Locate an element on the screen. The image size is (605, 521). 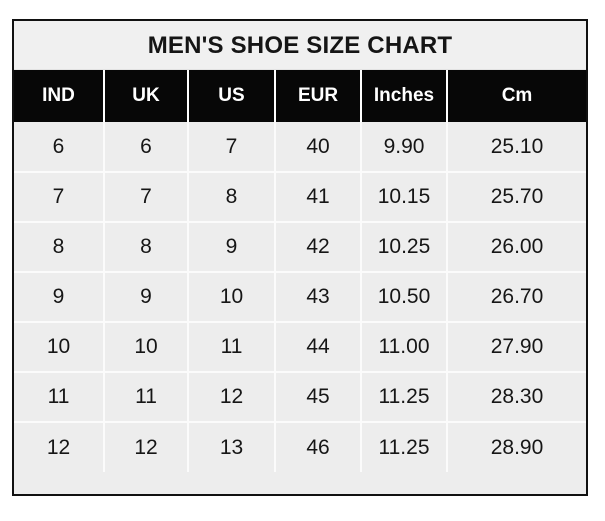
cell-cm: 25.70 is located at coordinates (516, 197).